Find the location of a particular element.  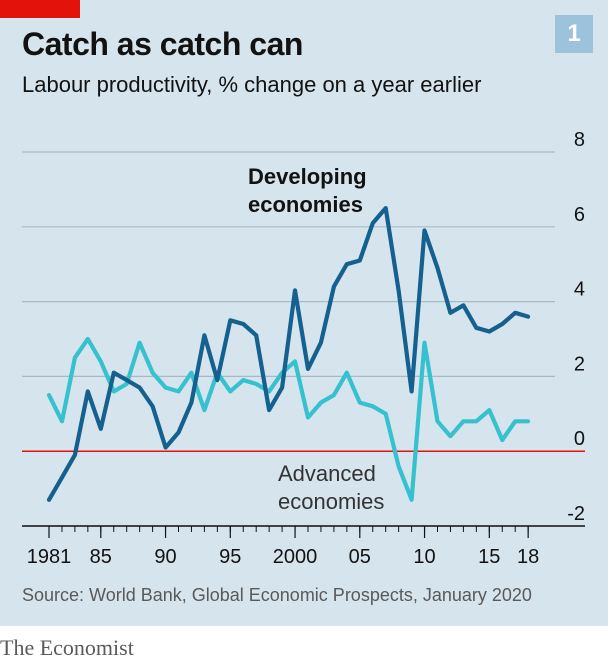

chart-title: Catch as catch can is located at coordinates (162, 44).